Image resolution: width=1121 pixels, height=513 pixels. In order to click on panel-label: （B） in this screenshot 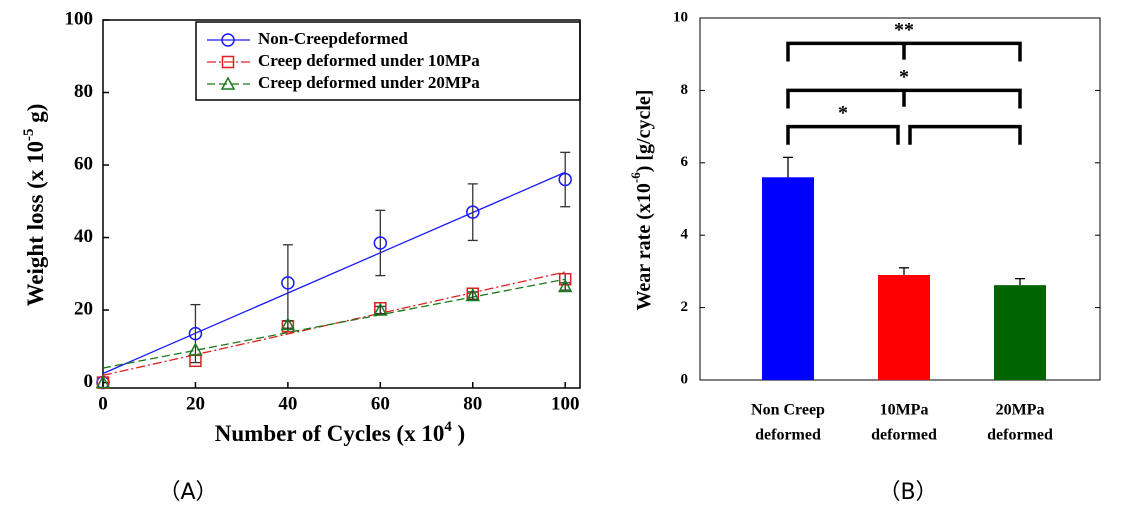, I will do `click(907, 492)`.